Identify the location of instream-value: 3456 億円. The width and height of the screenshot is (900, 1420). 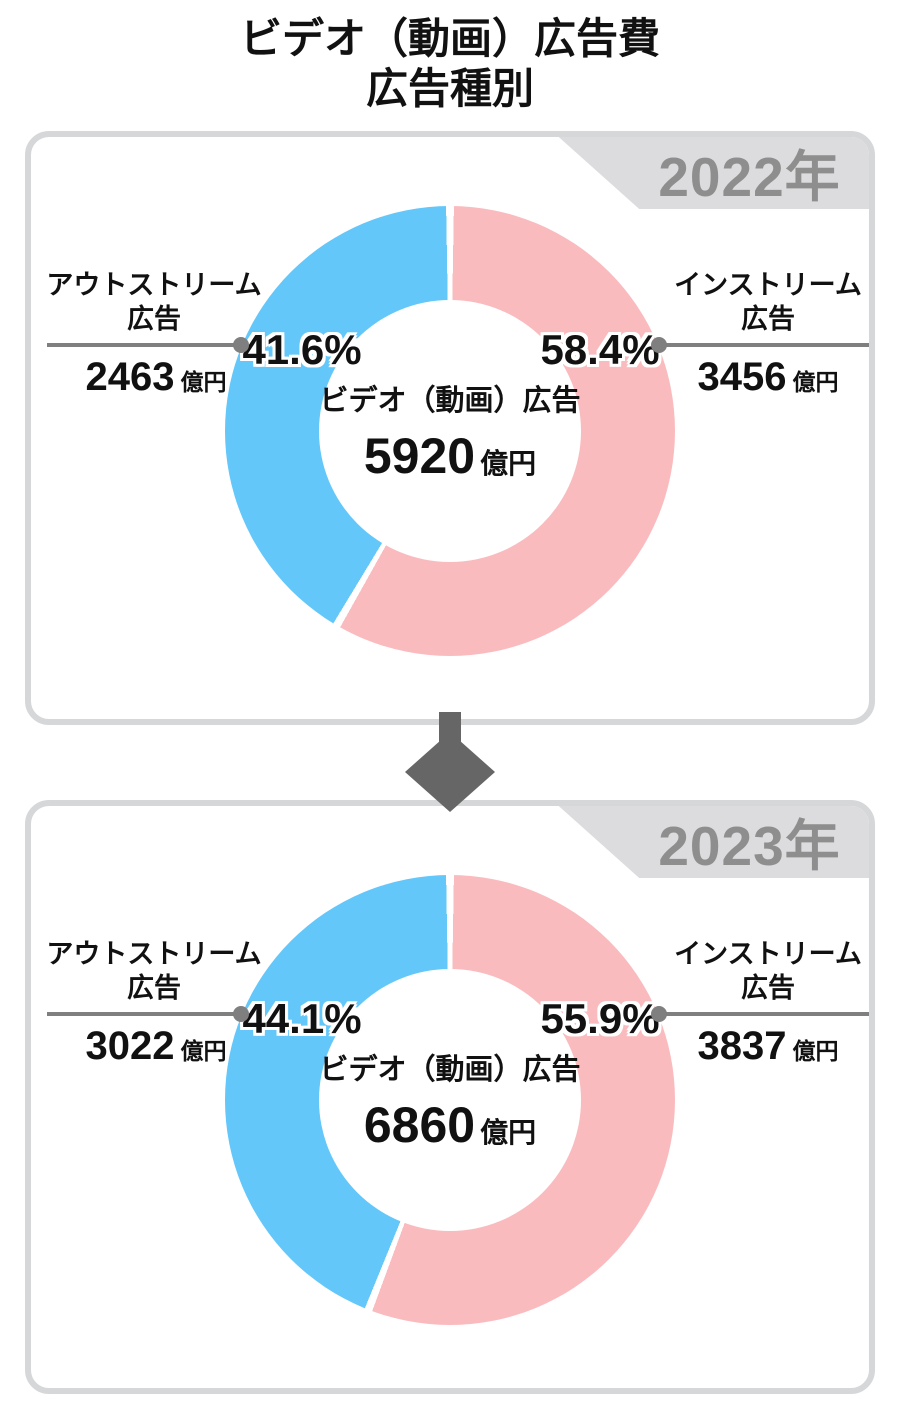
(756, 377).